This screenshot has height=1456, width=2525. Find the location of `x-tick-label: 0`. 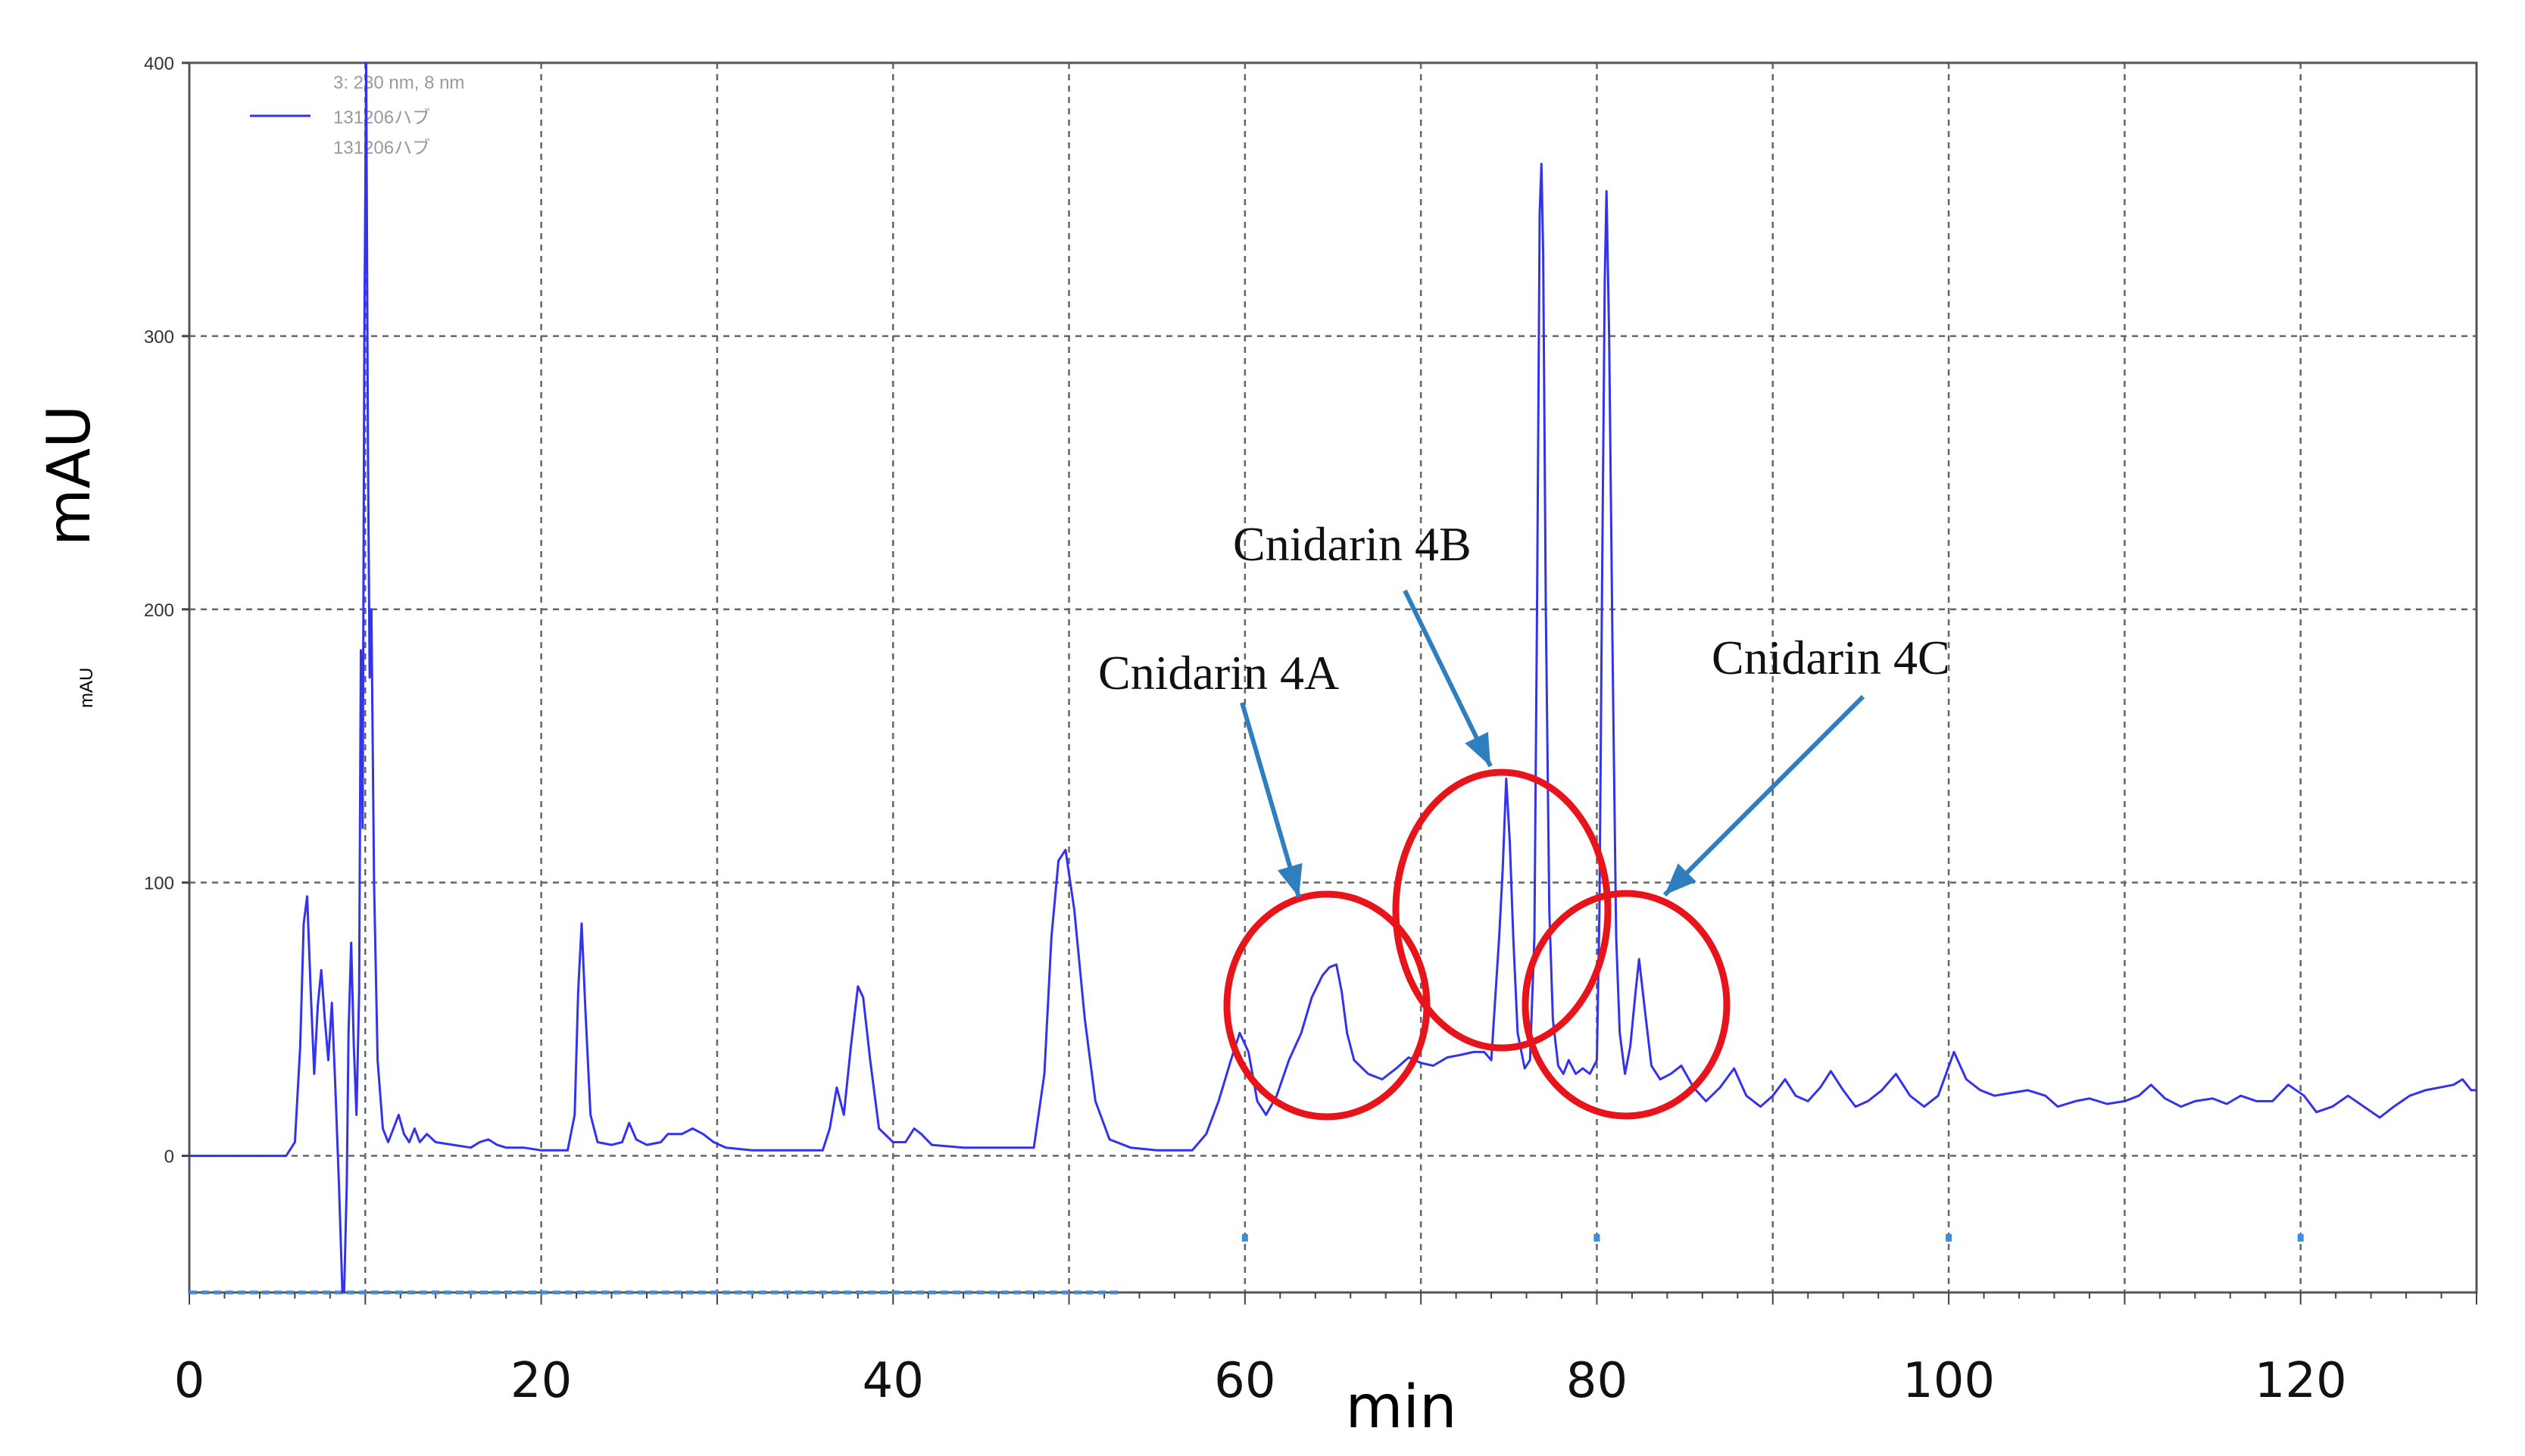

x-tick-label: 0 is located at coordinates (190, 1381).